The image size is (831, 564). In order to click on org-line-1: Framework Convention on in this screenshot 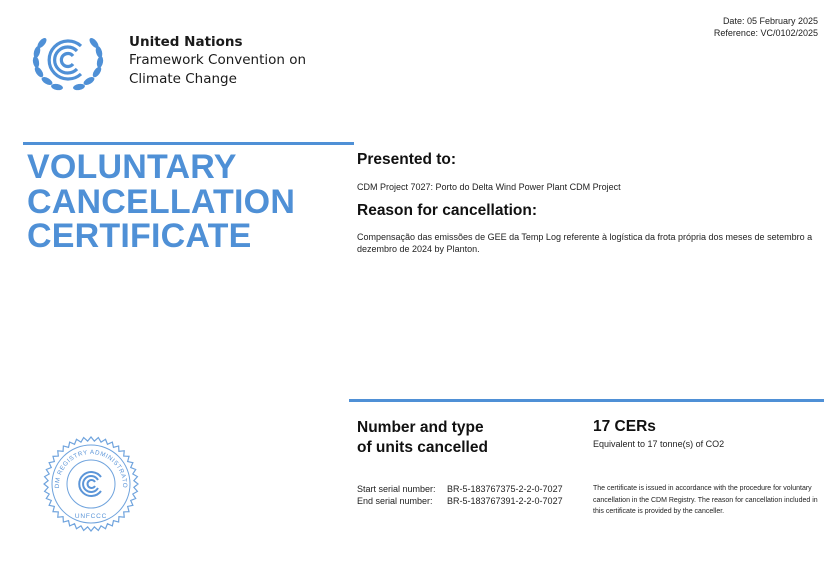, I will do `click(218, 60)`.